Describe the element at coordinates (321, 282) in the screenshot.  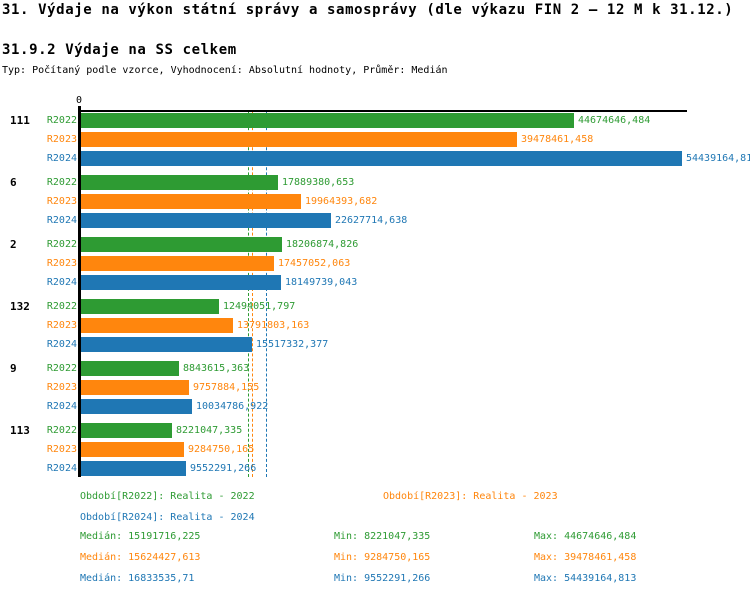
I see `bar-value-label: 18149739,043` at that location.